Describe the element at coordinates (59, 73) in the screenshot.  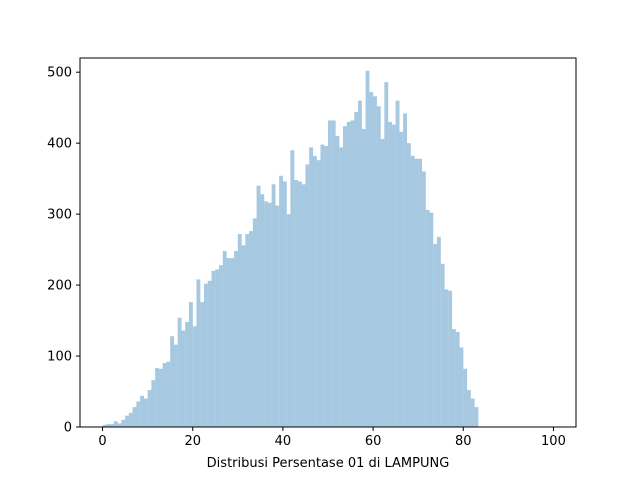
I see `y-tick-label: 500` at that location.